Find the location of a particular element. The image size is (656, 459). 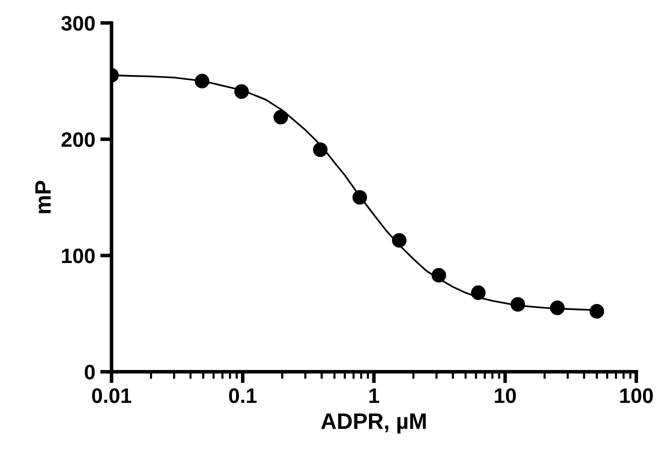

y-tick-label: 0 is located at coordinates (89, 372).